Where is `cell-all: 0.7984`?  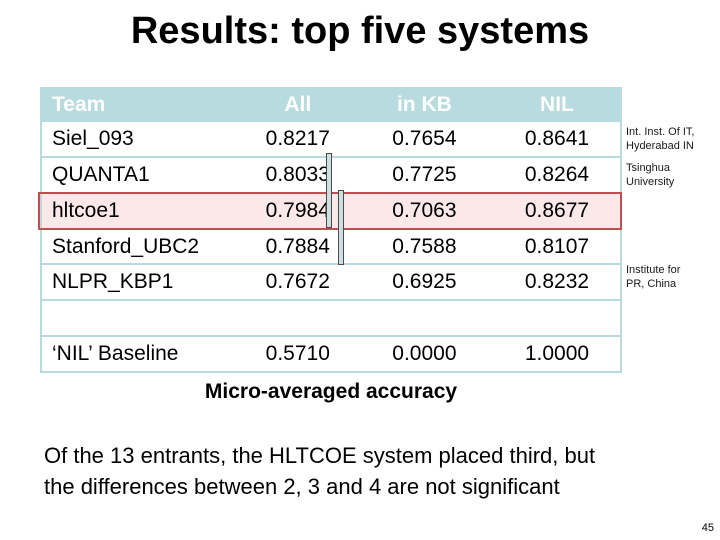 cell-all: 0.7984 is located at coordinates (297, 210).